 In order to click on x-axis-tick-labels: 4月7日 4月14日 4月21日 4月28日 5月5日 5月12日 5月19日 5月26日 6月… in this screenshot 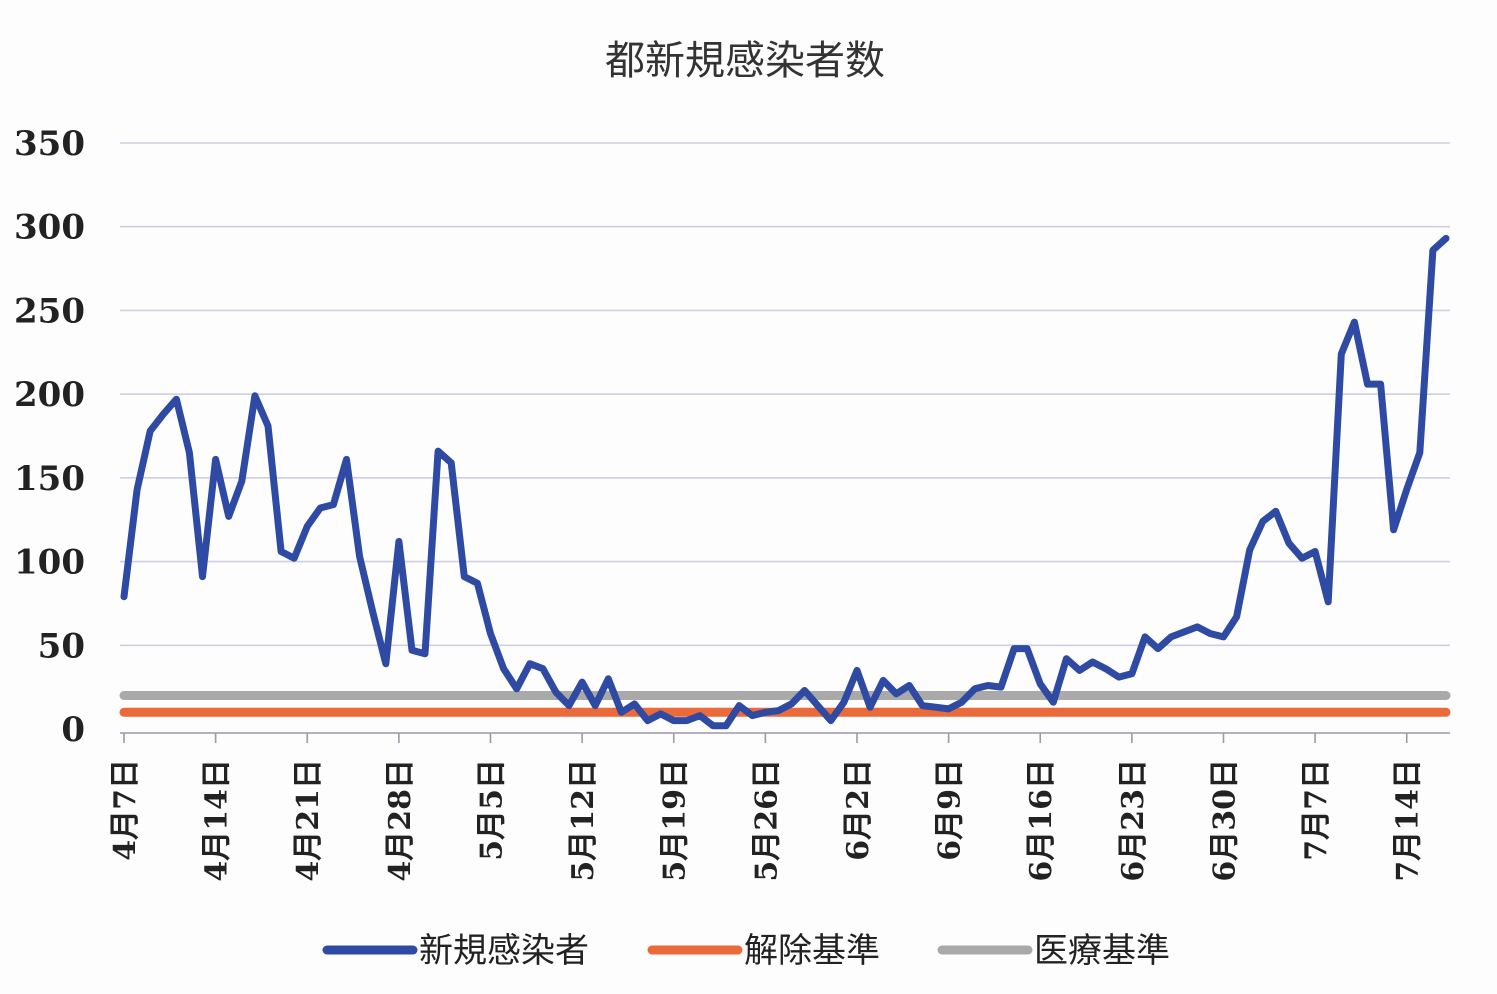, I will do `click(767, 820)`.